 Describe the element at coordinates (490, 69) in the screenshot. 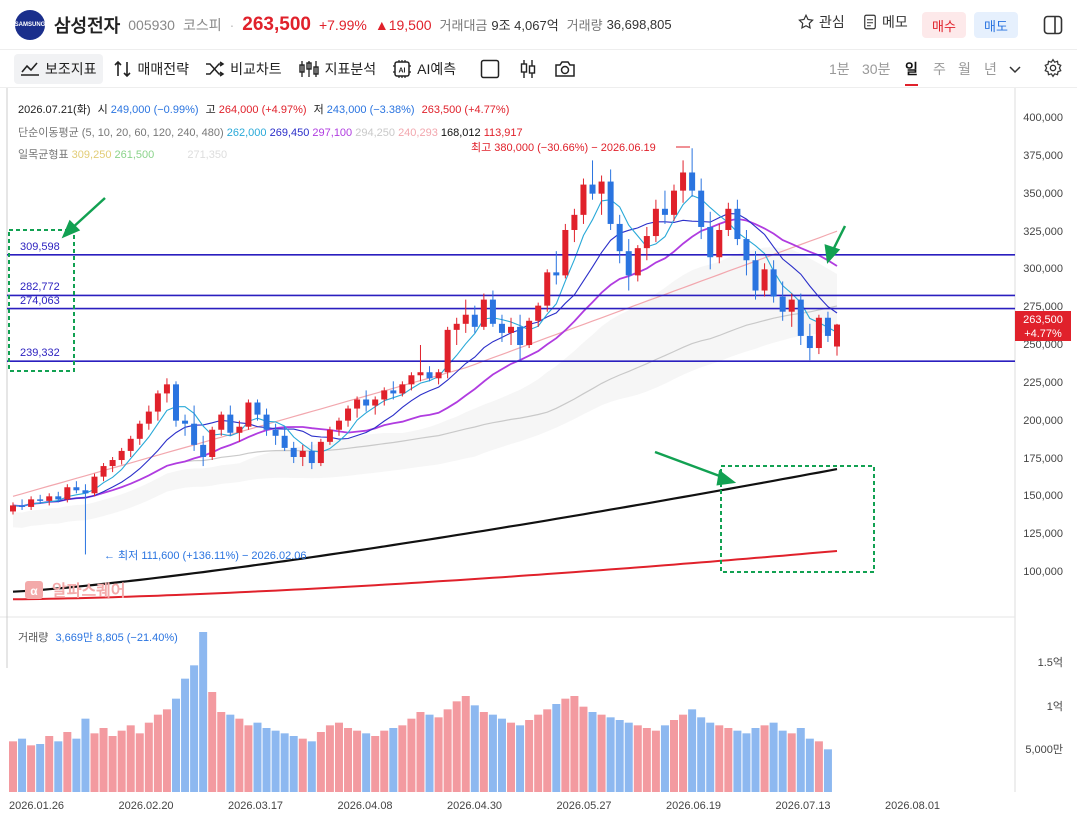

I see `checkbox-icon` at that location.